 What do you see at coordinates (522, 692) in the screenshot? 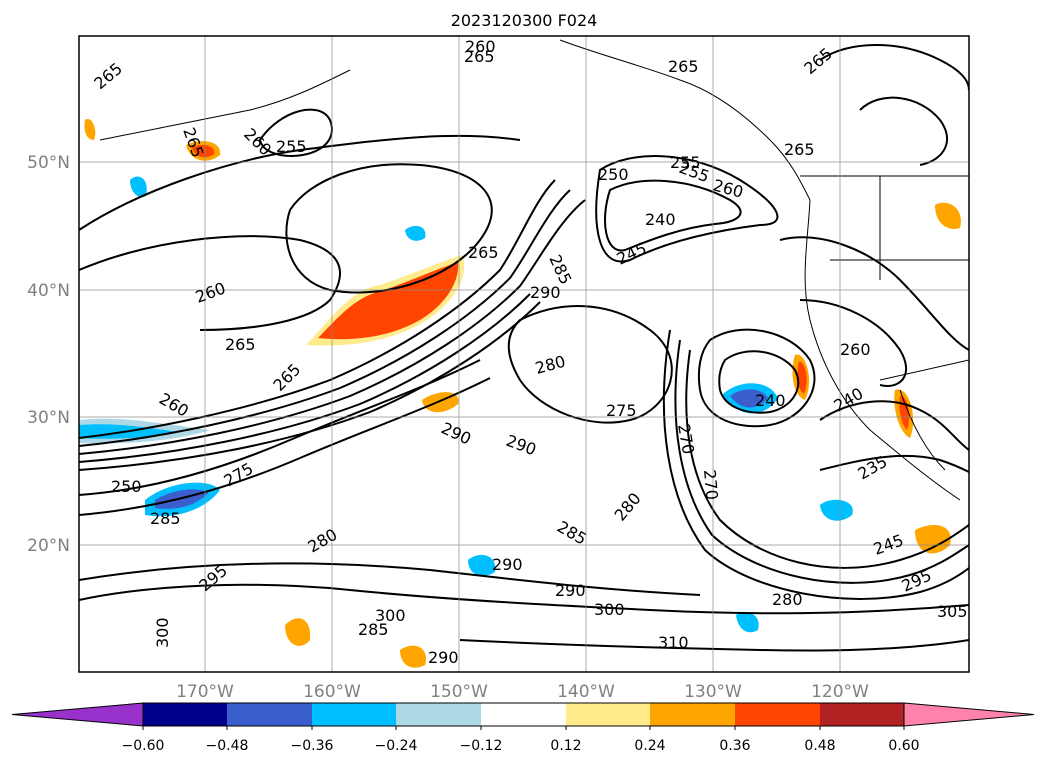
I see `longitude-labels: 170°W 160°W 150°W 140°W 130°W 120°W` at bounding box center [522, 692].